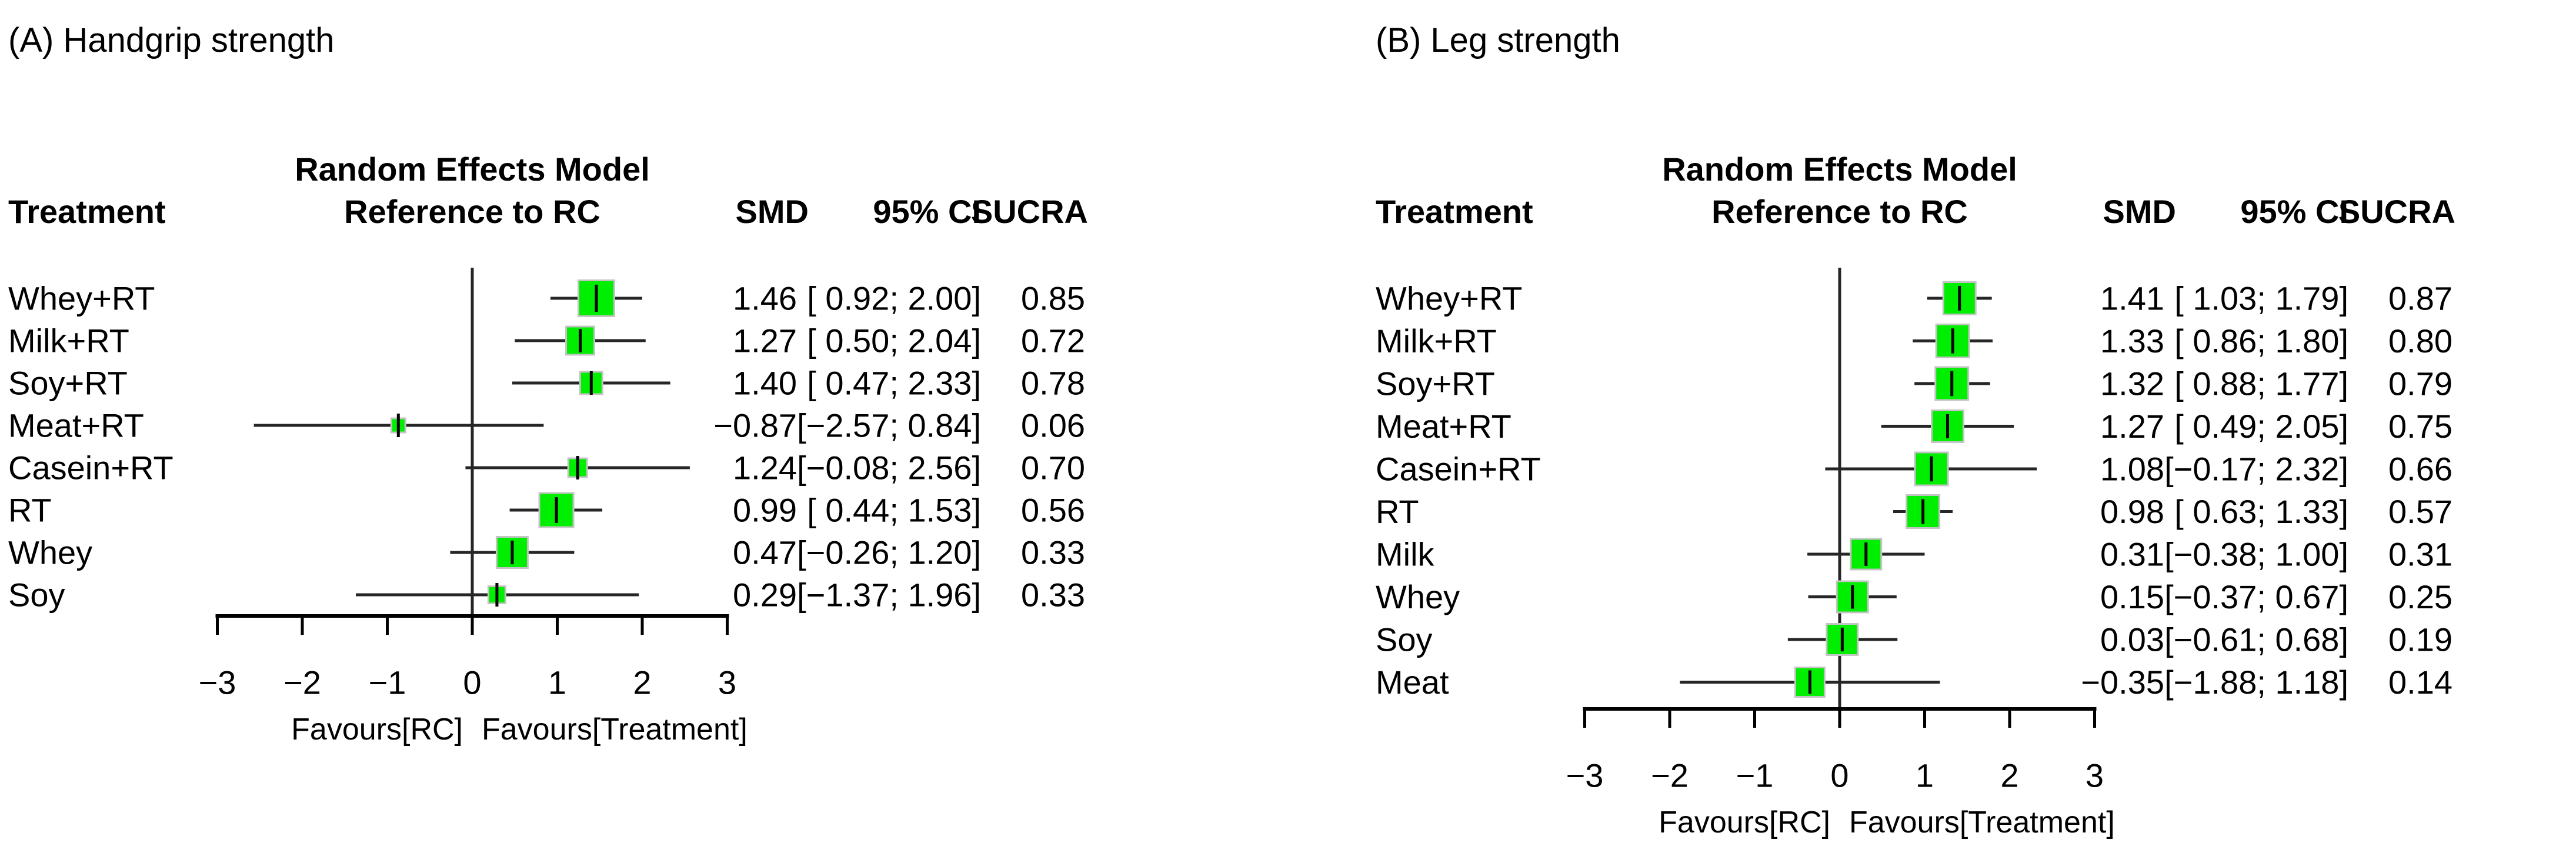 This screenshot has height=856, width=2576. Describe the element at coordinates (889, 595) in the screenshot. I see `ci-value: [−1.37; 1.96]` at that location.